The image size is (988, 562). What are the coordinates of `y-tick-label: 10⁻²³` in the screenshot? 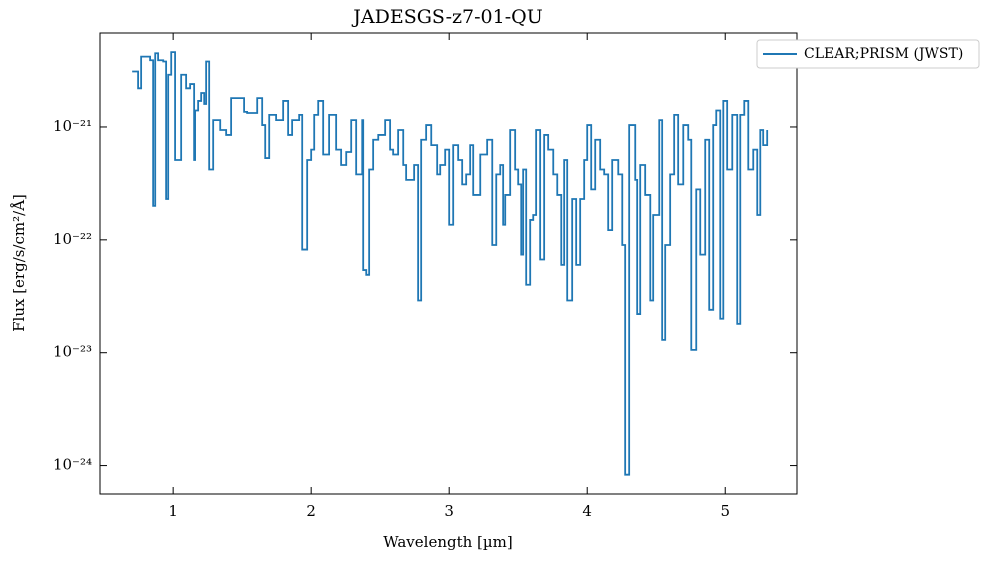 It's located at (72, 352).